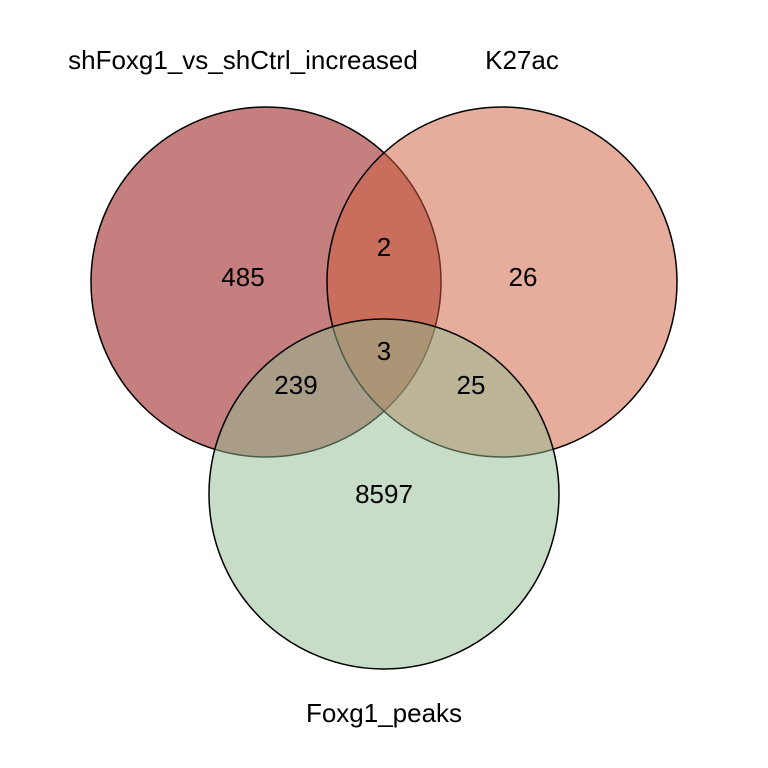  Describe the element at coordinates (471, 385) in the screenshot. I see `count-k27ac-foxg1-peaks: 25` at that location.